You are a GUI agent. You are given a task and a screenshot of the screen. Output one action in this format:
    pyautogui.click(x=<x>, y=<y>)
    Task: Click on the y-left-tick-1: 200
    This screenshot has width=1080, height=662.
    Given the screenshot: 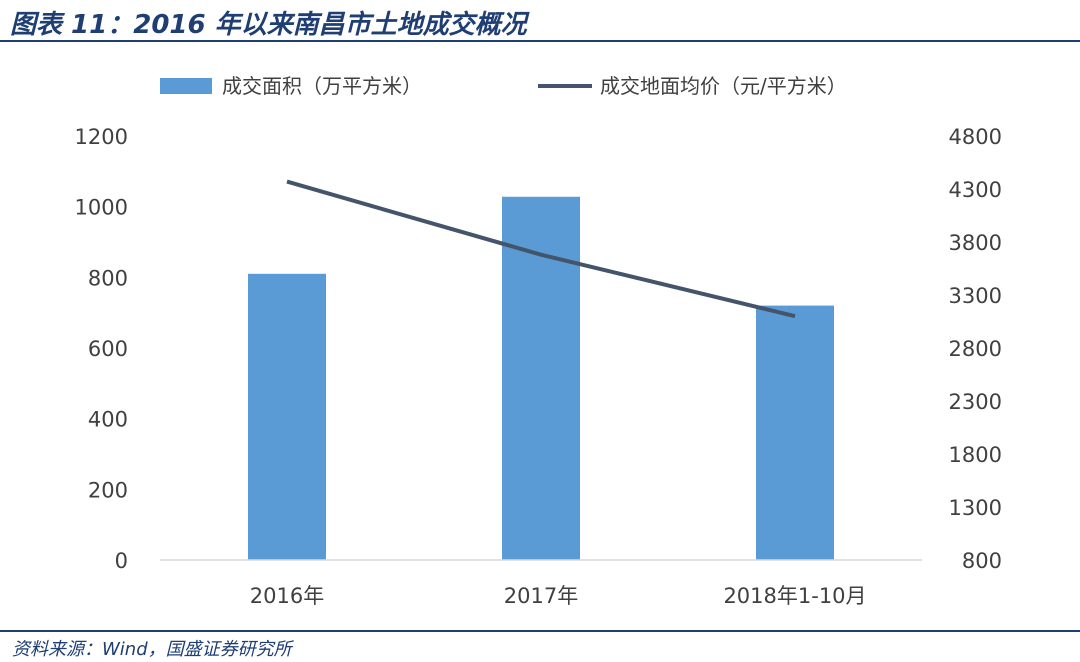 What is the action you would take?
    pyautogui.click(x=108, y=490)
    